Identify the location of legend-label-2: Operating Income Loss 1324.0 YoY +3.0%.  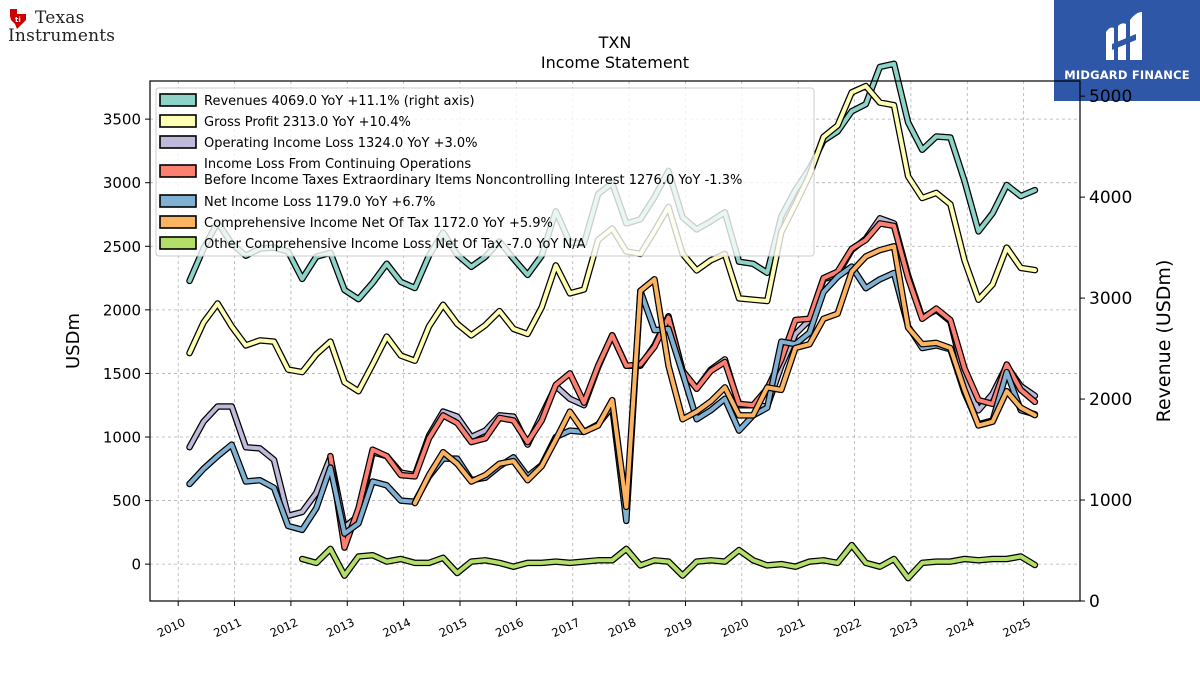
(341, 143).